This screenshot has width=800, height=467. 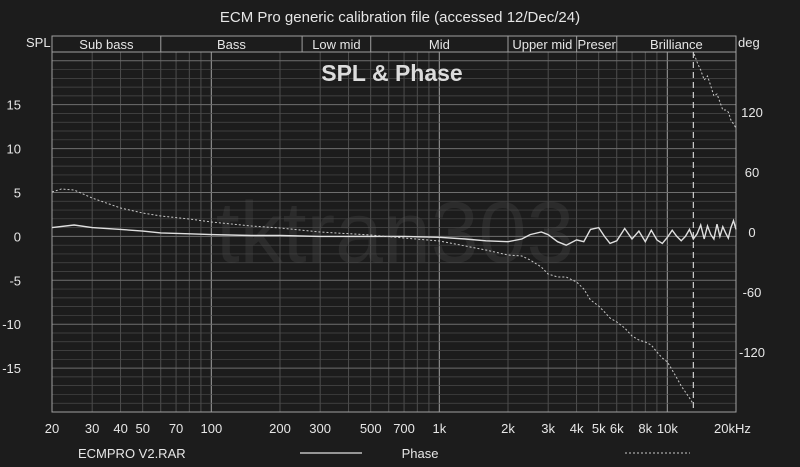 I want to click on band-label: Upper mid, so click(x=542, y=44).